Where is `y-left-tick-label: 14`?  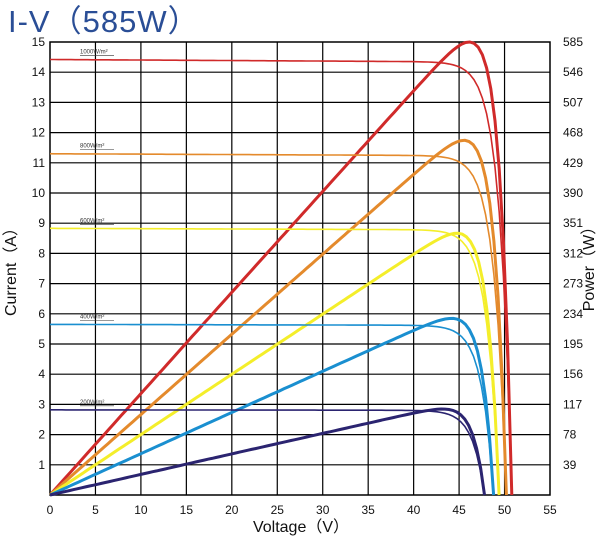 y-left-tick-label: 14 is located at coordinates (39, 72).